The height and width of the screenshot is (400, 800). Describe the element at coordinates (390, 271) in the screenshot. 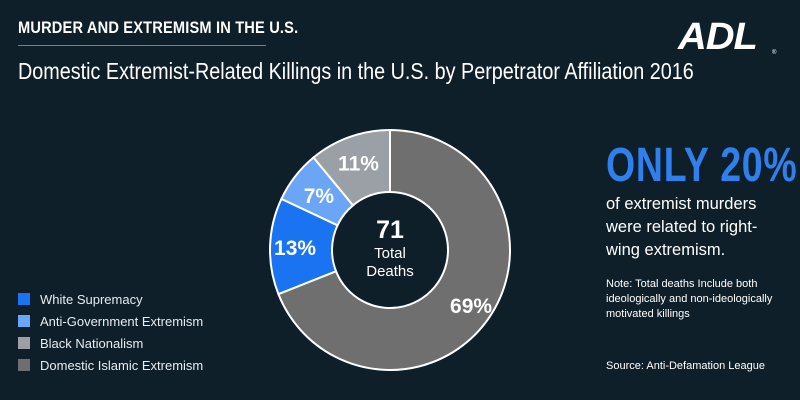

I see `center-label-deaths: Deaths` at that location.